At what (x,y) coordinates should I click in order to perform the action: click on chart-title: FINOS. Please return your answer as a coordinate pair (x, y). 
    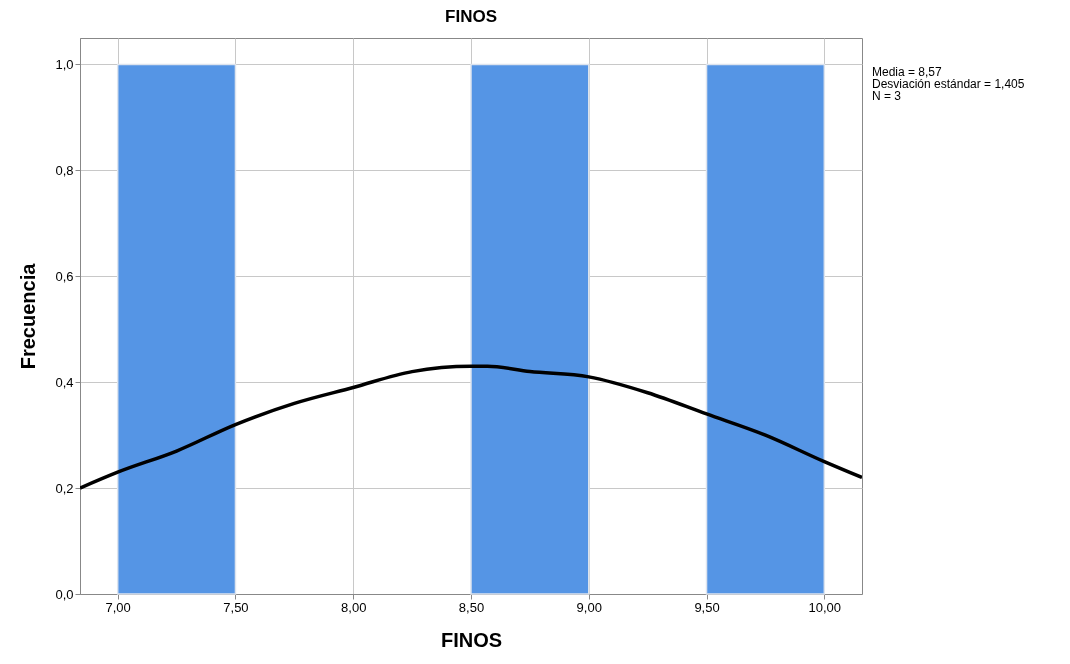
    Looking at the image, I should click on (471, 16).